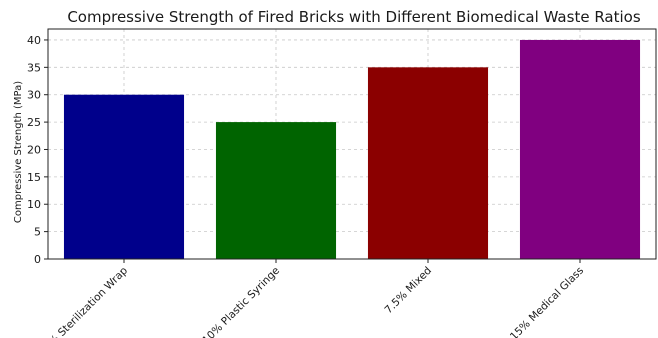 Image resolution: width=658 pixels, height=338 pixels. What do you see at coordinates (241, 301) in the screenshot?
I see `x-tick-label: 10% Plastic Syringe` at bounding box center [241, 301].